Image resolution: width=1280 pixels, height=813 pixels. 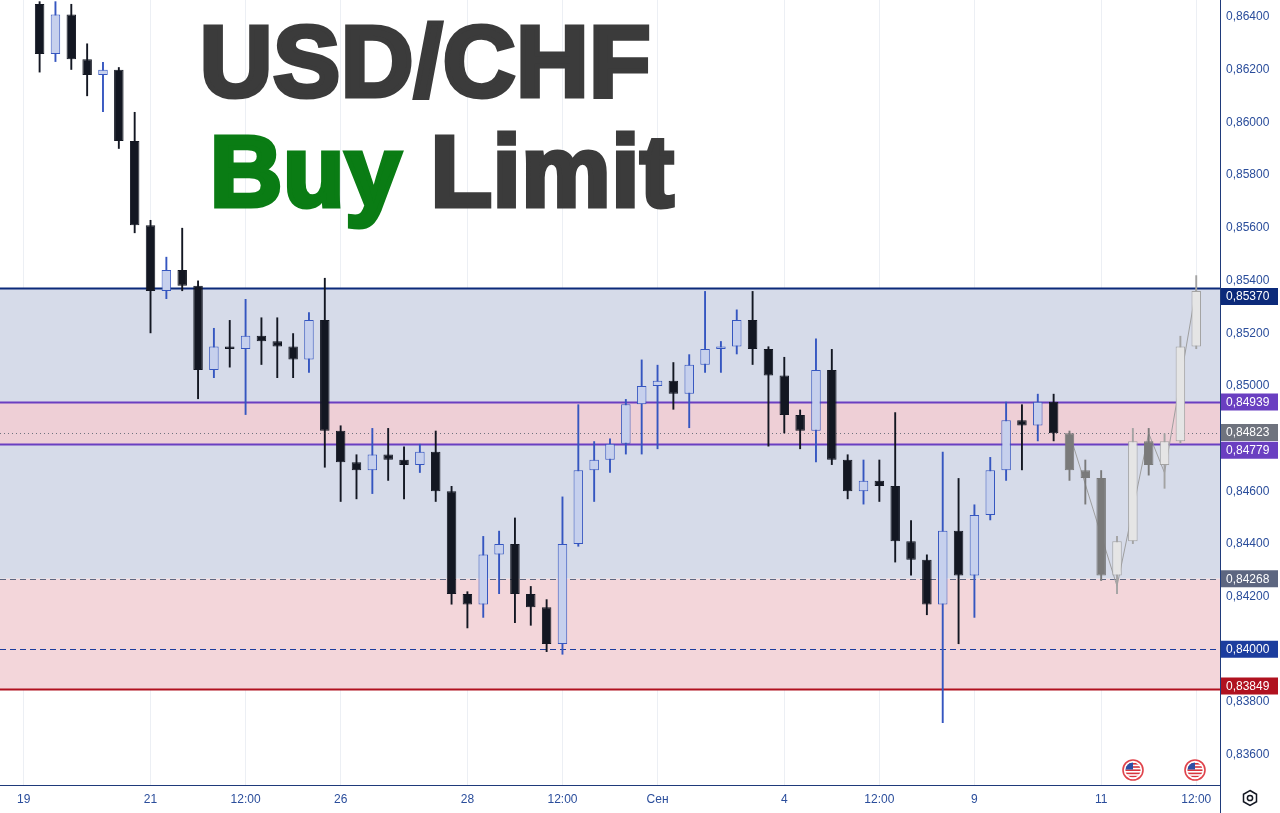 I want to click on x-tick-label: 9, so click(x=975, y=798).